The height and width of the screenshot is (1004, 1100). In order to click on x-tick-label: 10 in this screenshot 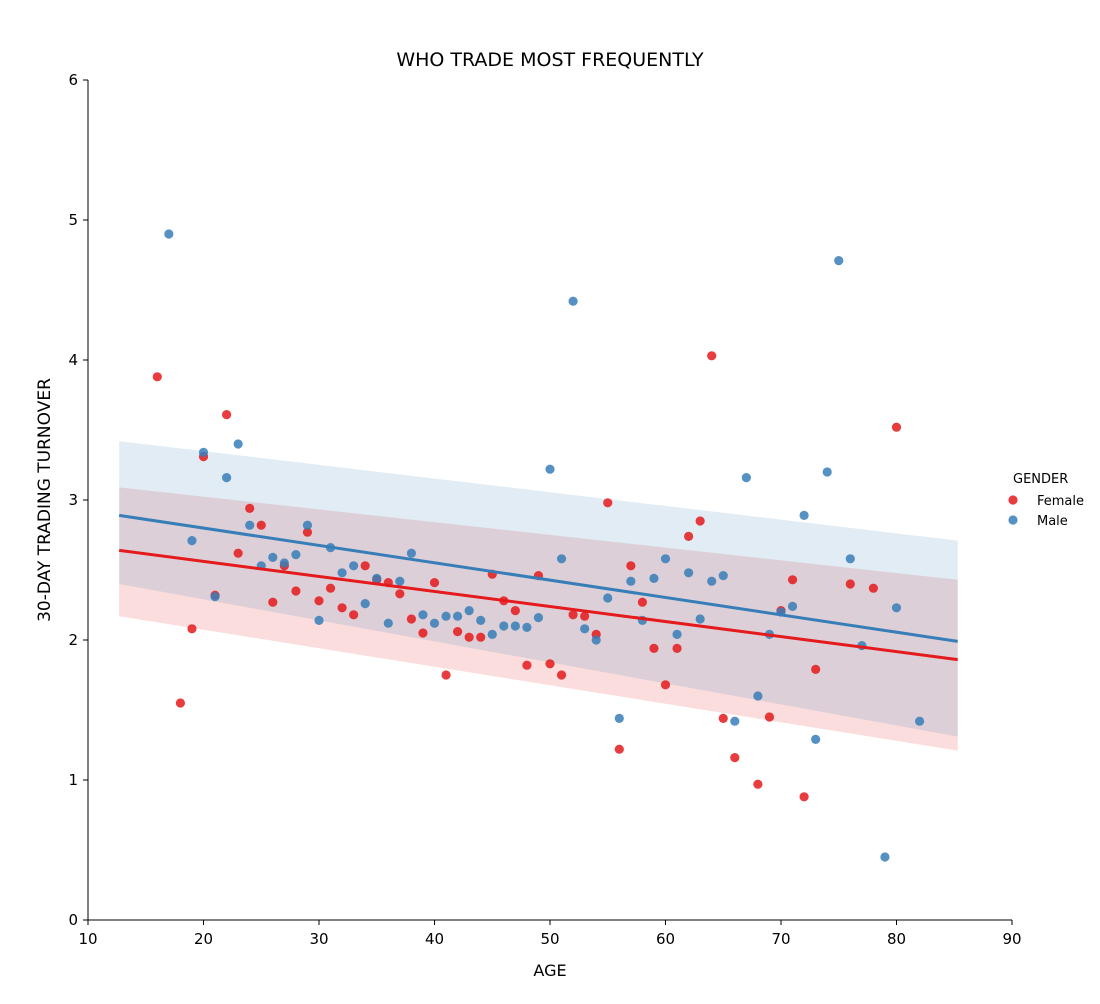, I will do `click(87, 939)`.